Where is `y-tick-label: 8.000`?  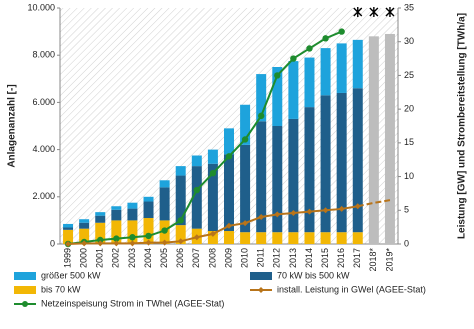
y-tick-label: 8.000 is located at coordinates (43, 55).